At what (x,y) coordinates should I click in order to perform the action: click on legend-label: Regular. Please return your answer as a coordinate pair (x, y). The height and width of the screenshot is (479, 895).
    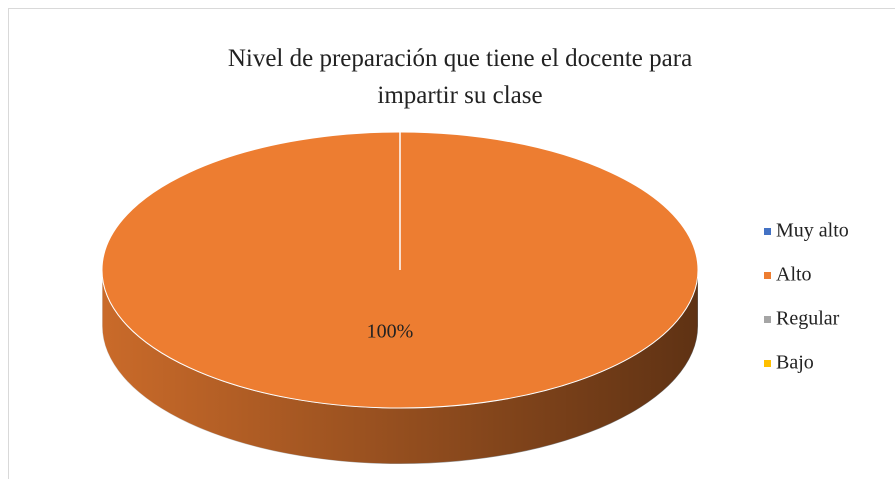
    Looking at the image, I should click on (808, 319).